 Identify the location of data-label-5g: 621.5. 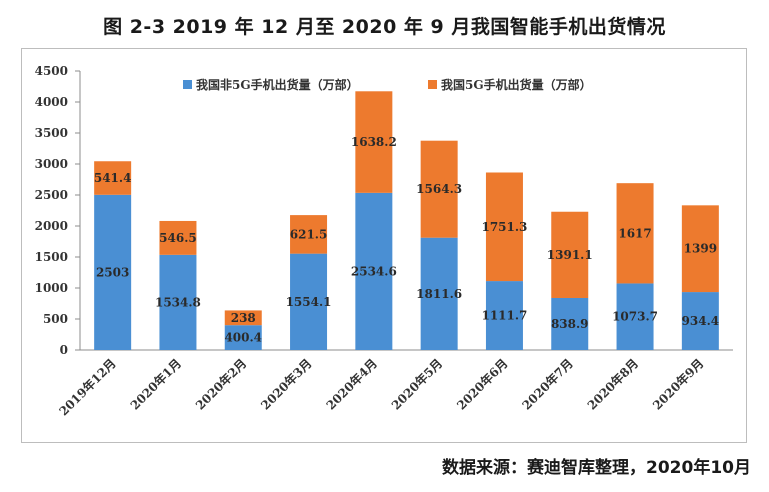
(309, 234).